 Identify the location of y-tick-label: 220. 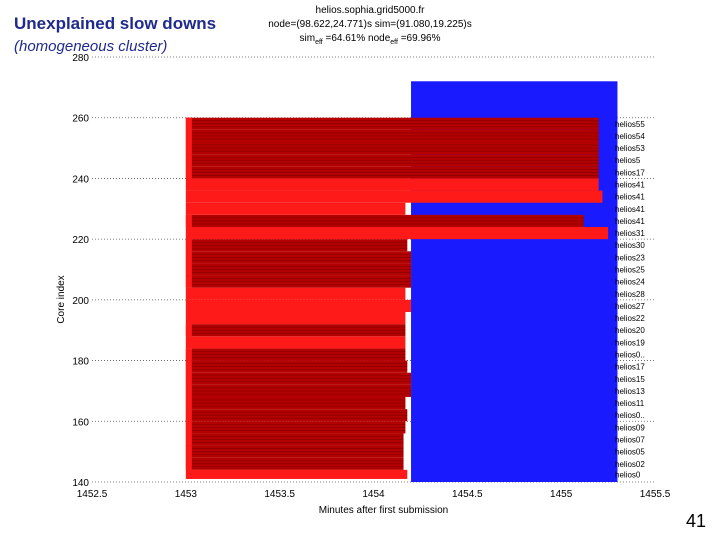
(80, 240).